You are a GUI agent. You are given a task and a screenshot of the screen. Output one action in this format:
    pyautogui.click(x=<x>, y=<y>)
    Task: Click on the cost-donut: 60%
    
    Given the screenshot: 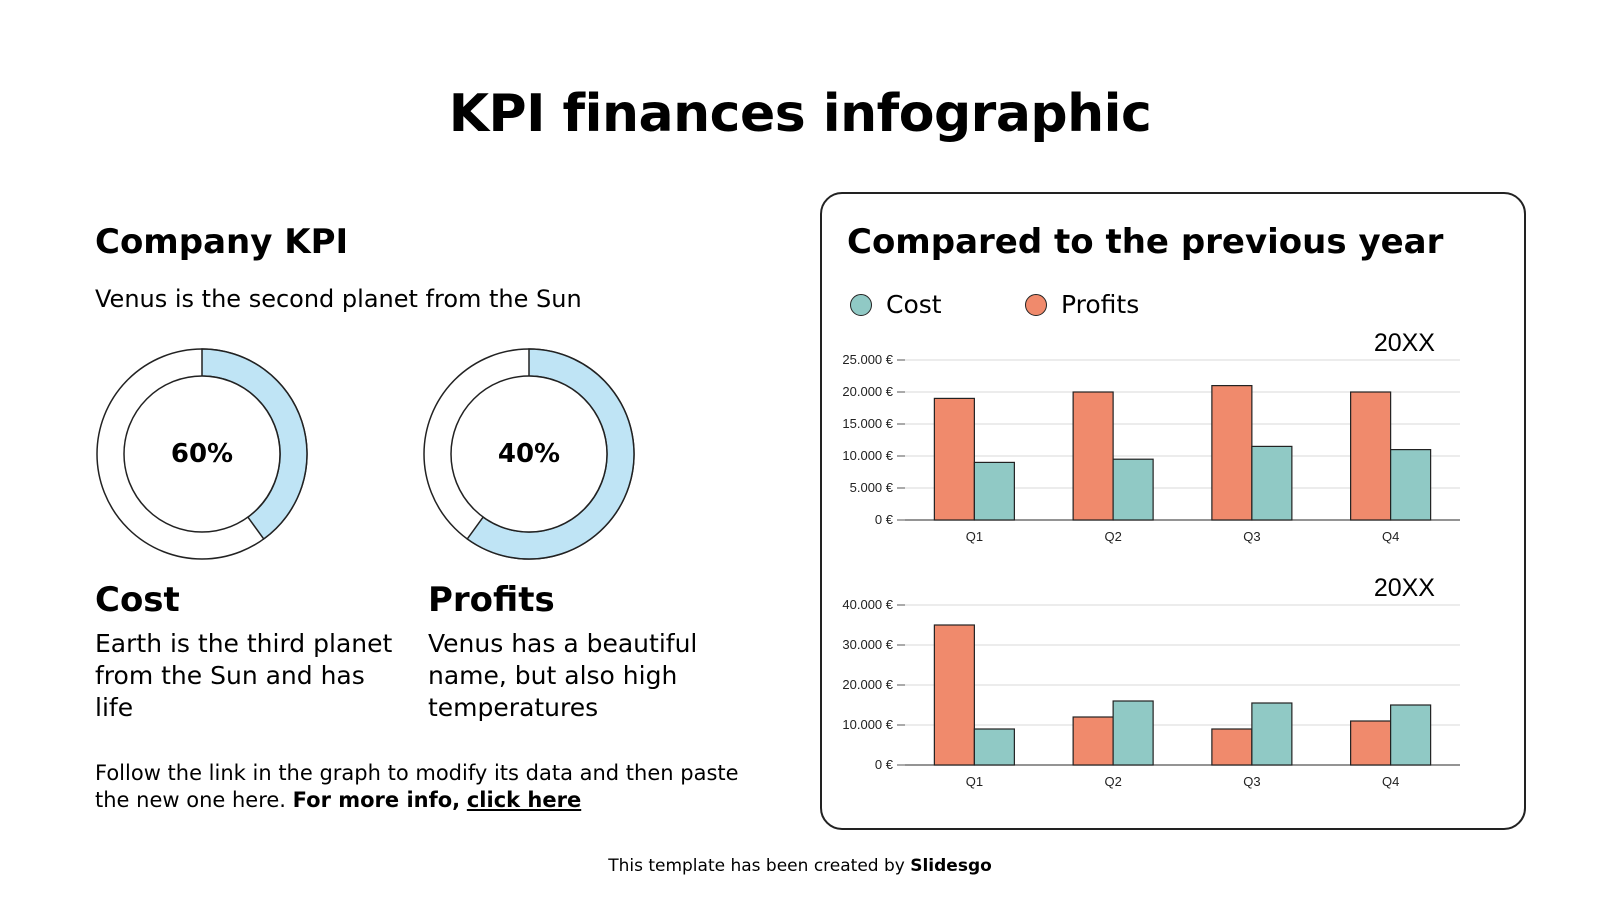 What is the action you would take?
    pyautogui.click(x=202, y=454)
    